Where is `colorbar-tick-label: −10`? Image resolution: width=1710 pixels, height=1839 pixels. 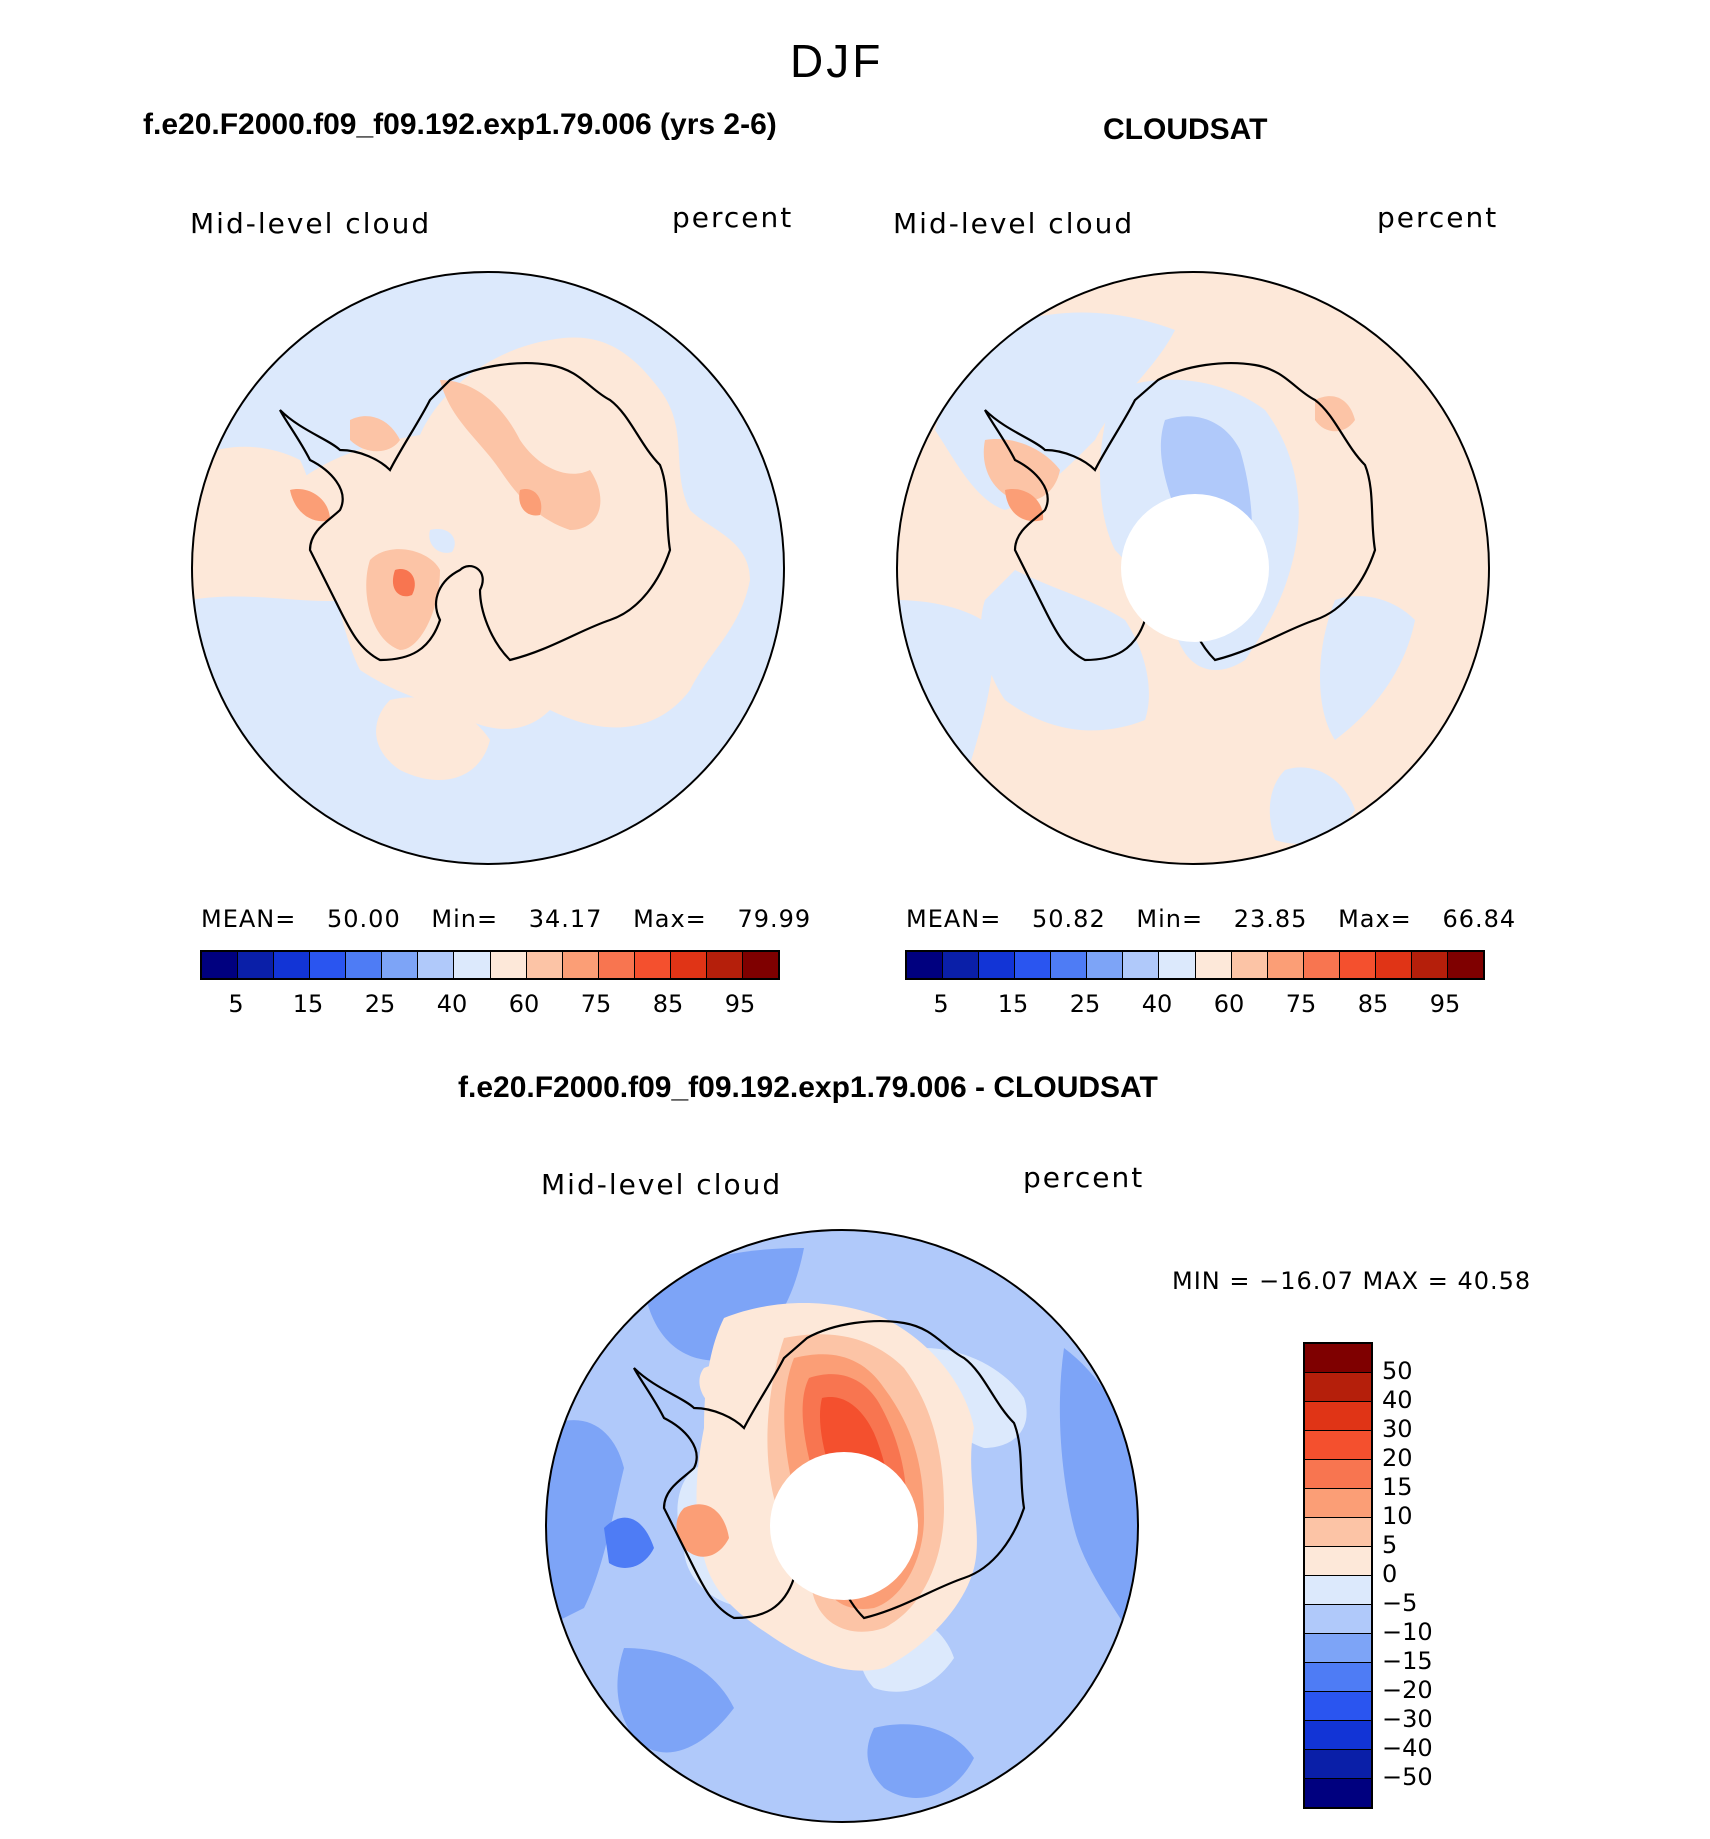 colorbar-tick-label: −10 is located at coordinates (1407, 1632).